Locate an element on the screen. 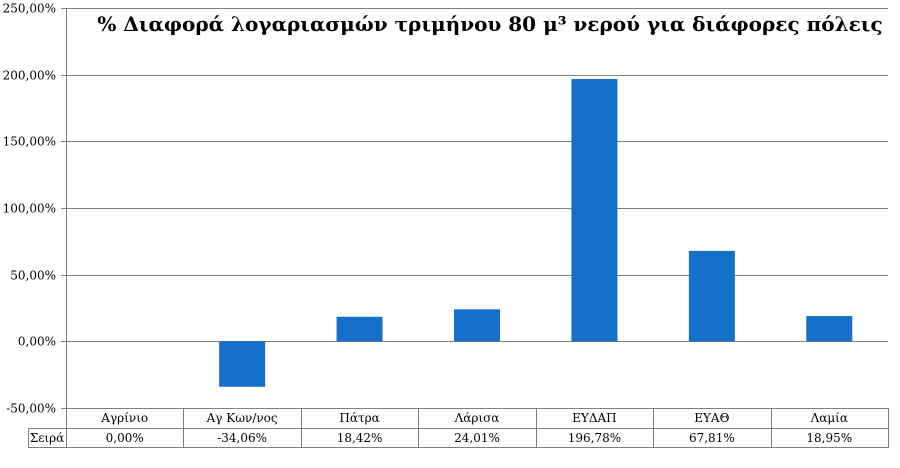  category-label: ΕΥΔΑΠ is located at coordinates (594, 418).